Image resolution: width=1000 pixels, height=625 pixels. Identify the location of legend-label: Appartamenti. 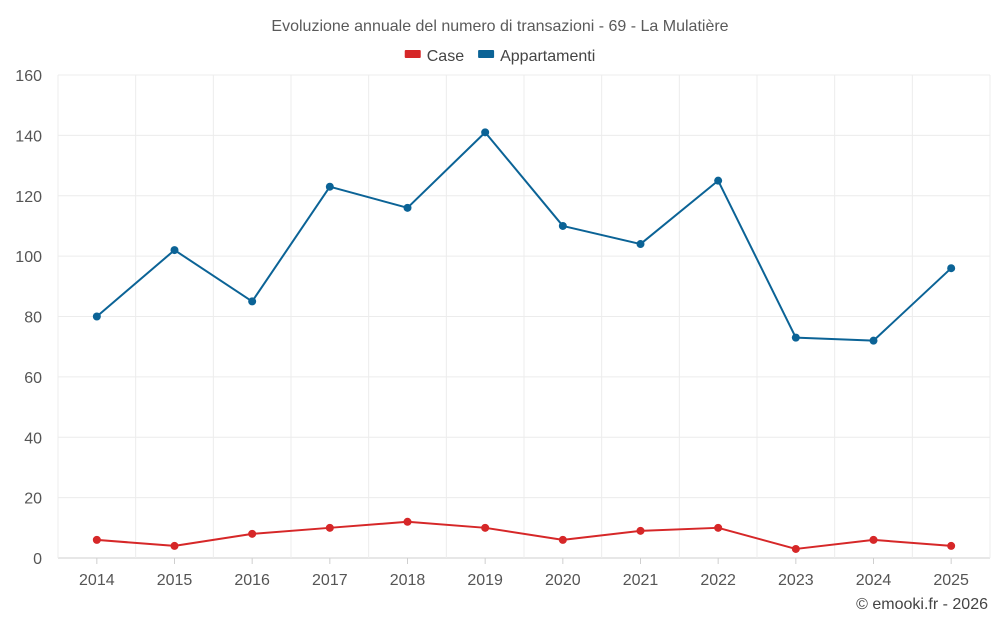
(547, 56).